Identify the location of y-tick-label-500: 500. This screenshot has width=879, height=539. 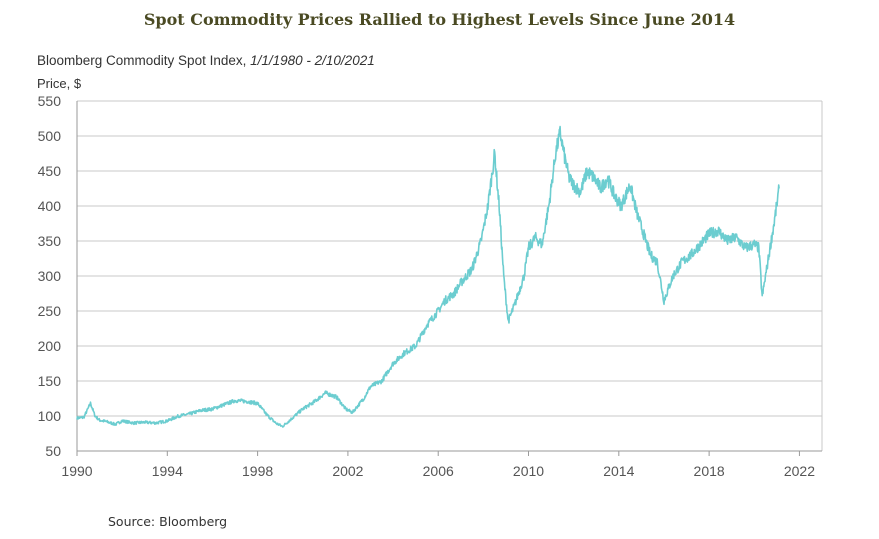
(50, 136).